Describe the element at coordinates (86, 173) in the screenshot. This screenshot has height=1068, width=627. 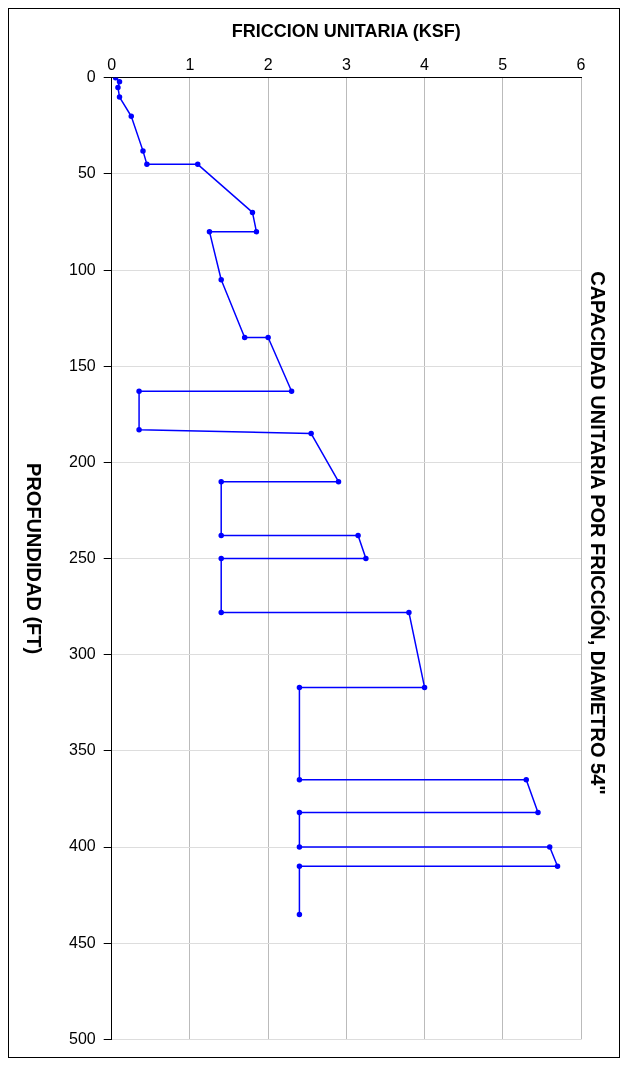
I see `y-tick-label: 50` at that location.